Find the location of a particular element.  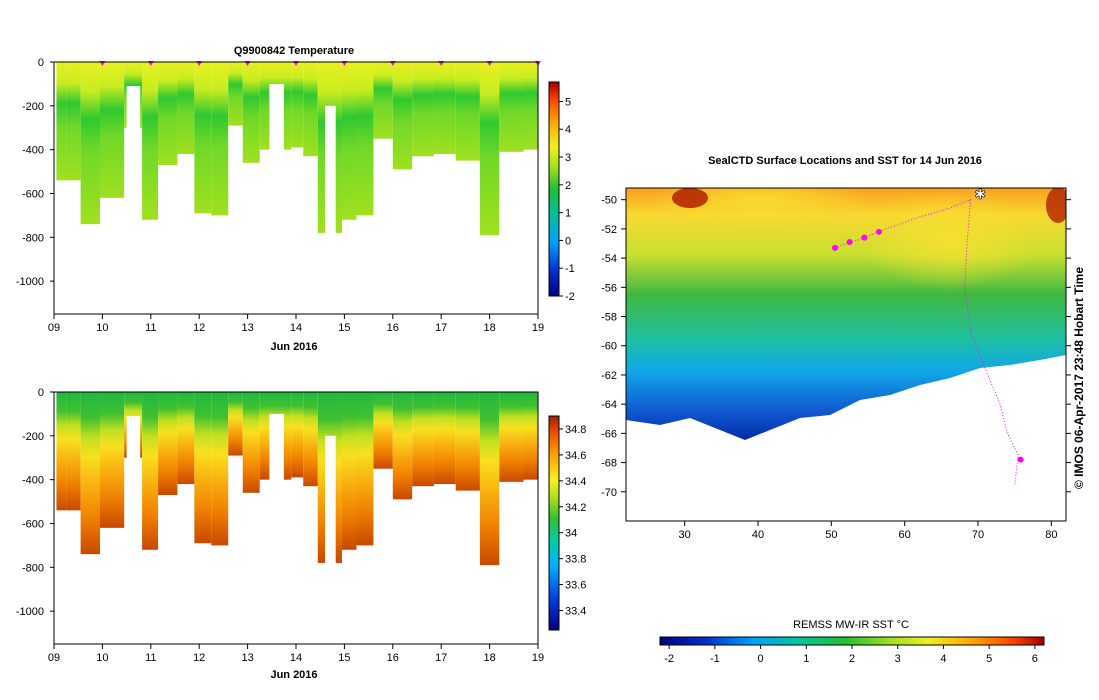

temperature-colorbar-ticks: 5 4 3 2 1 0 -1 -2 is located at coordinates (567, 199).